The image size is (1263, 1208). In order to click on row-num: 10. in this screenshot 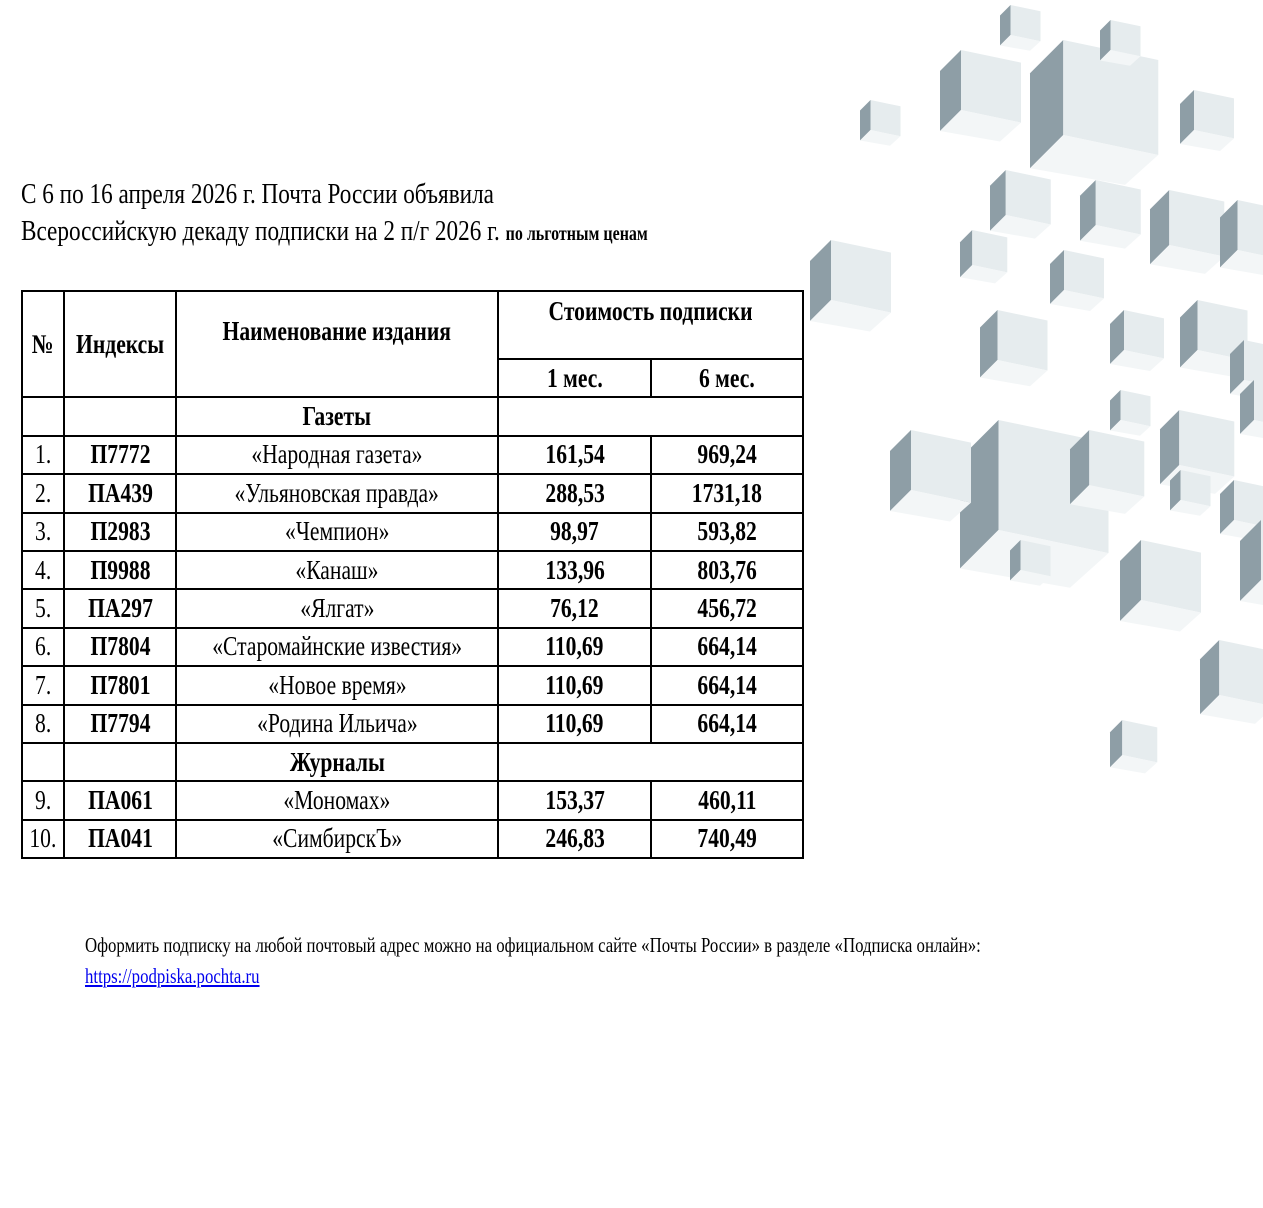, I will do `click(43, 839)`.